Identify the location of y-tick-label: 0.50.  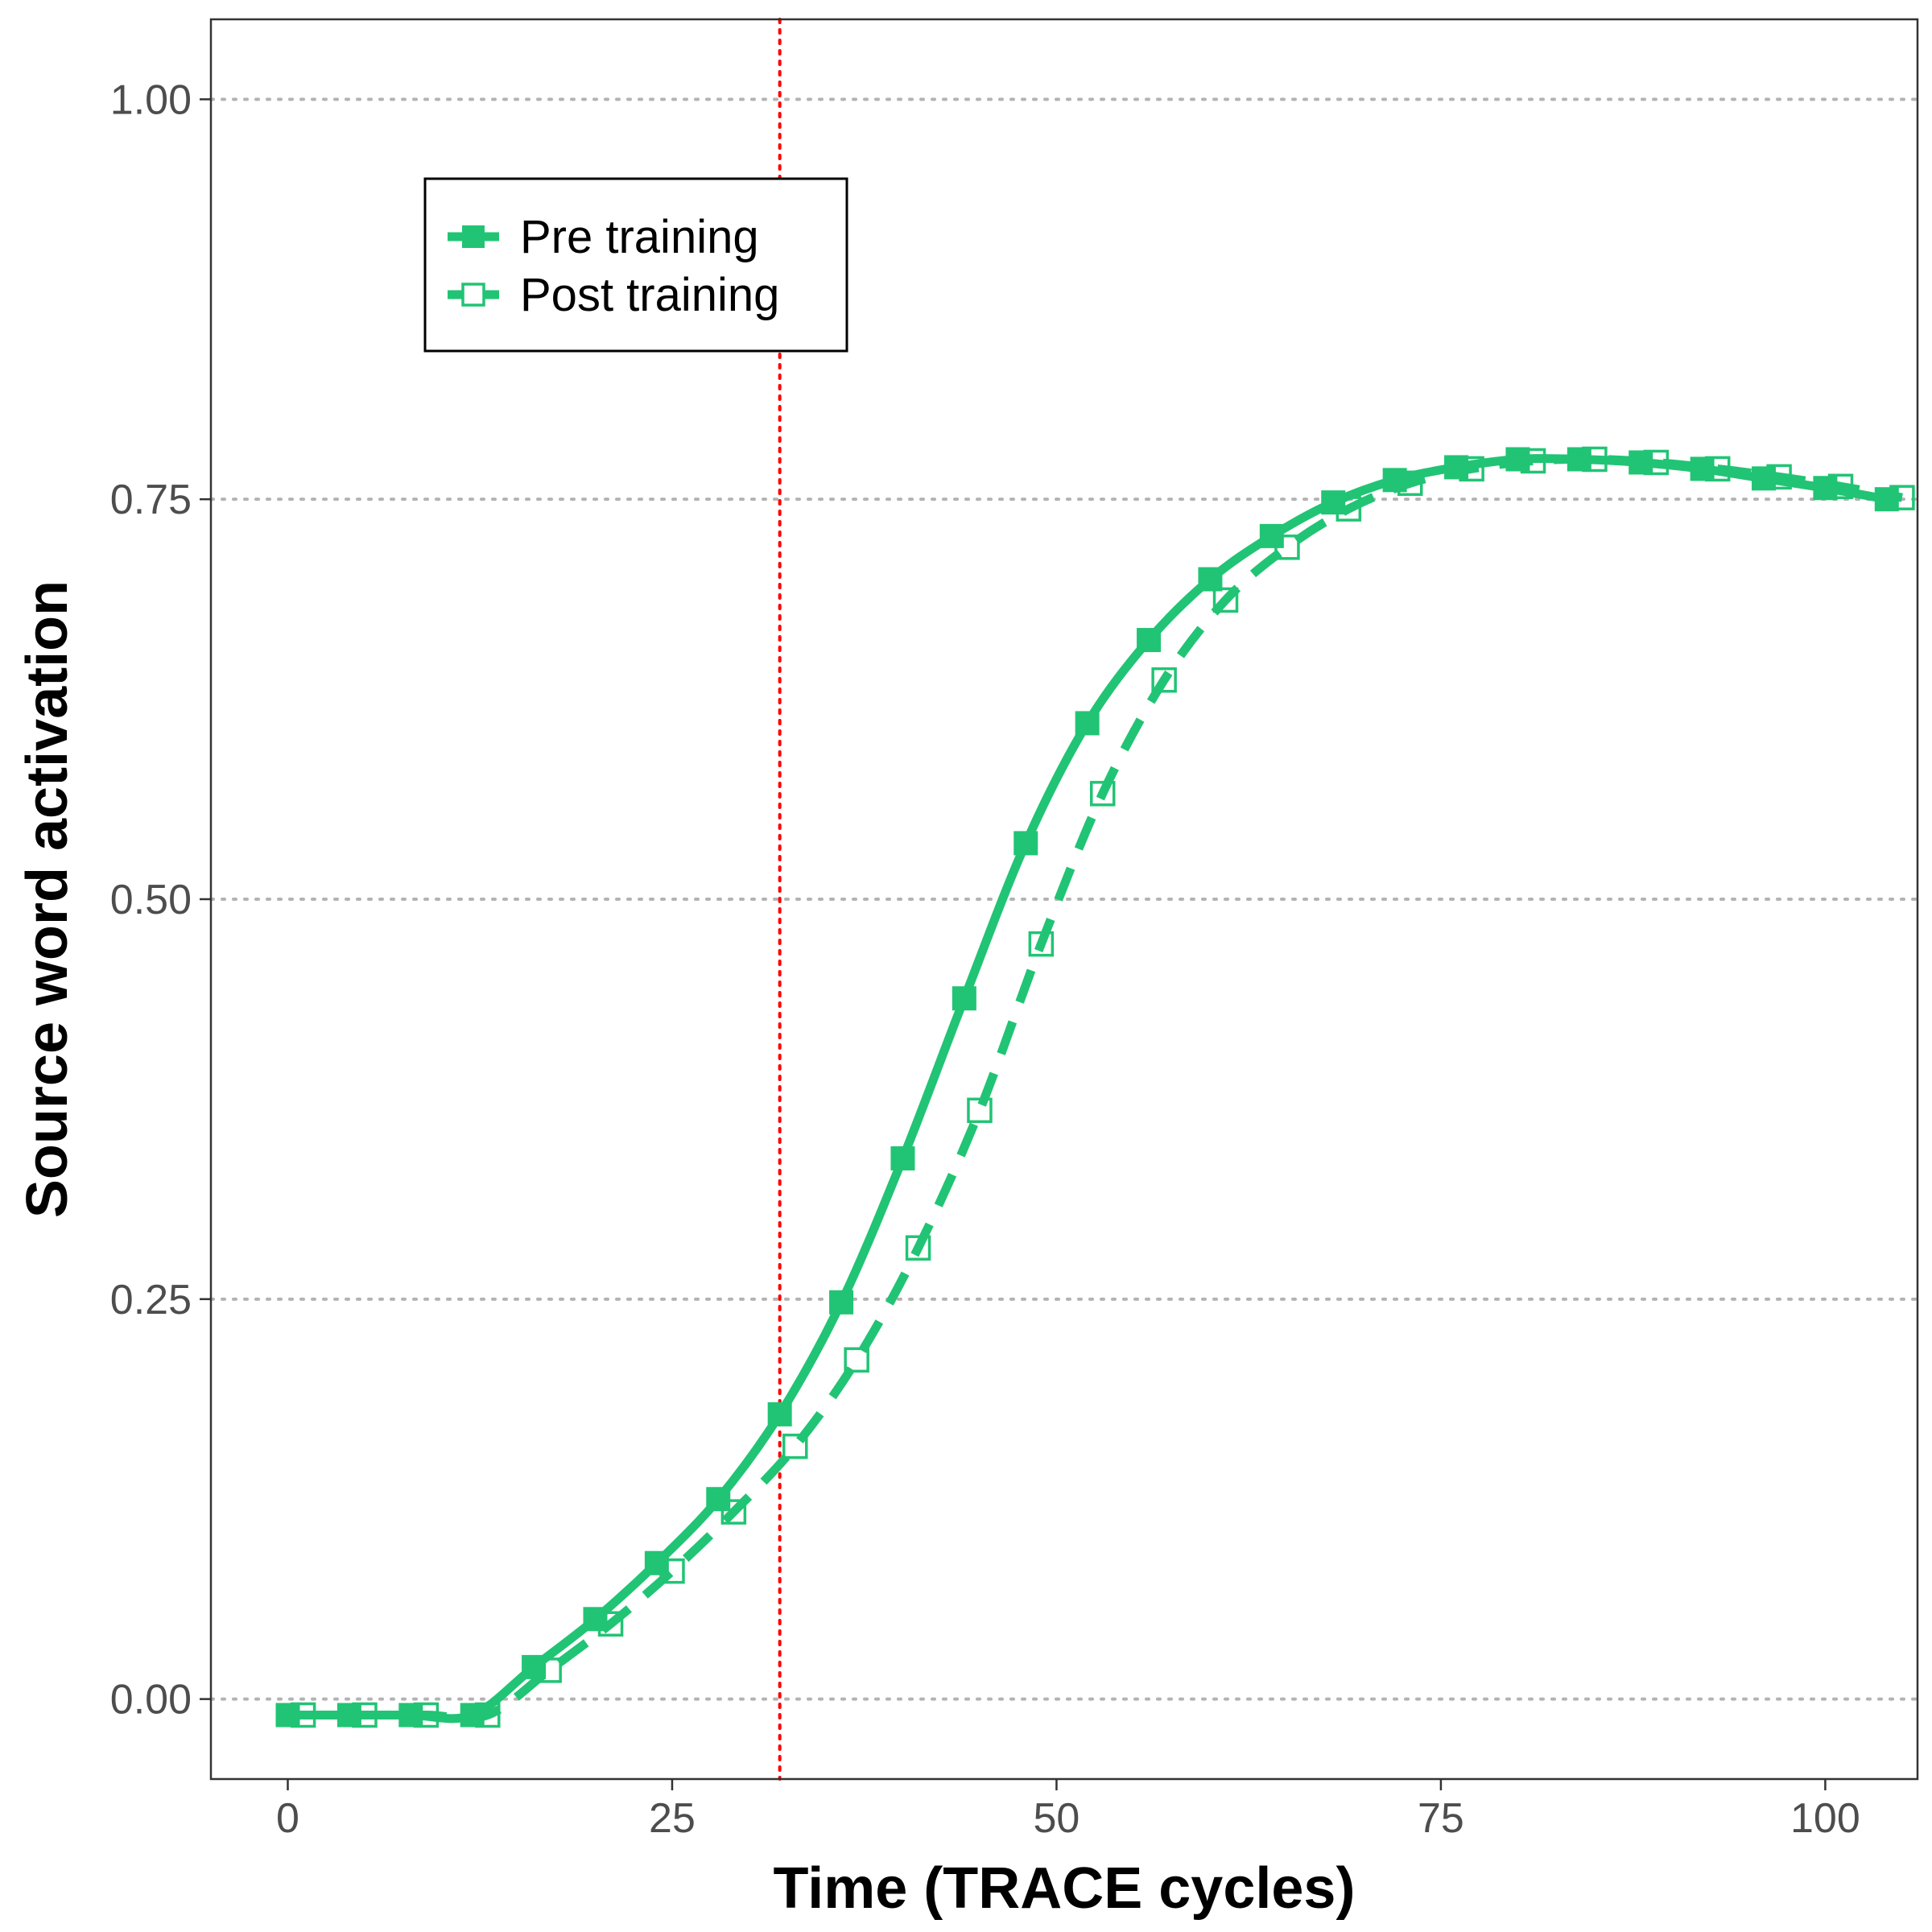
(151, 900).